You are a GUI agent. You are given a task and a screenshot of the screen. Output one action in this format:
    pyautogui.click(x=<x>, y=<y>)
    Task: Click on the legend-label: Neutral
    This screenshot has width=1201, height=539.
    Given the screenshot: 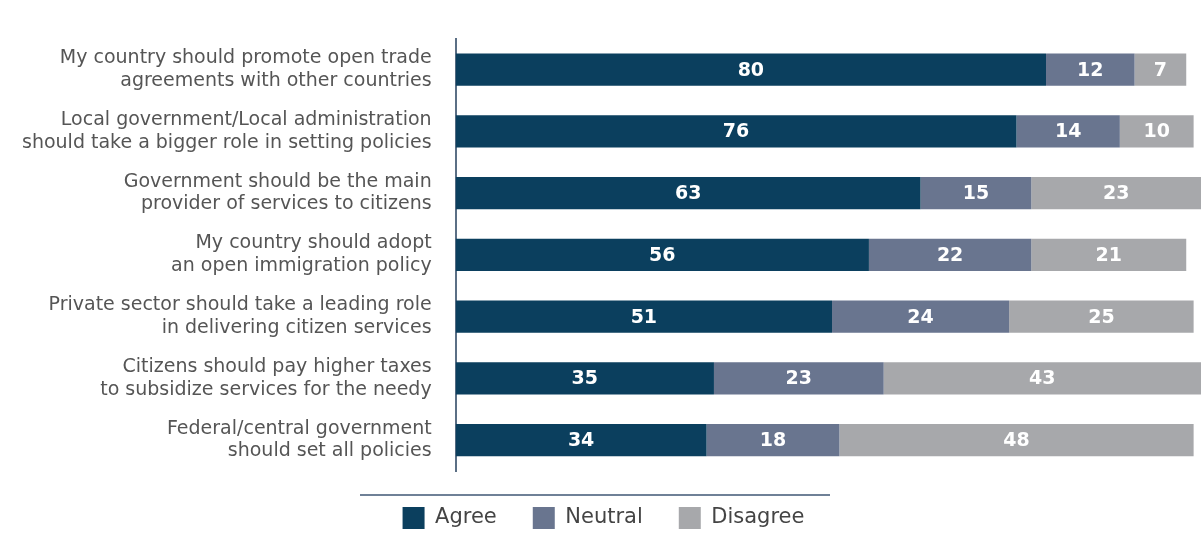 What is the action you would take?
    pyautogui.click(x=604, y=516)
    